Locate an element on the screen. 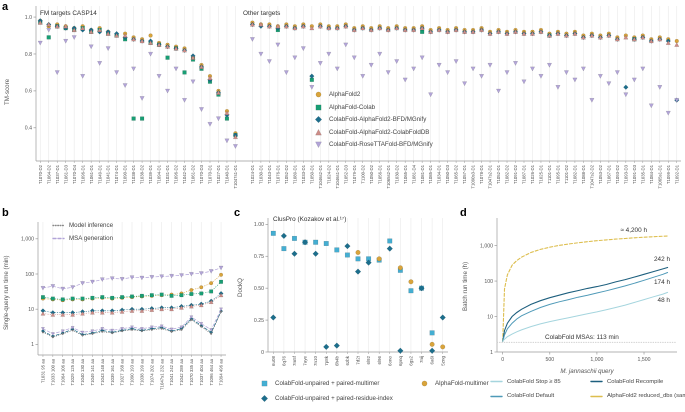 Image resolution: width=685 pixels, height=412 pixels. svg-text: T1050-D1 is located at coordinates (311, 174).